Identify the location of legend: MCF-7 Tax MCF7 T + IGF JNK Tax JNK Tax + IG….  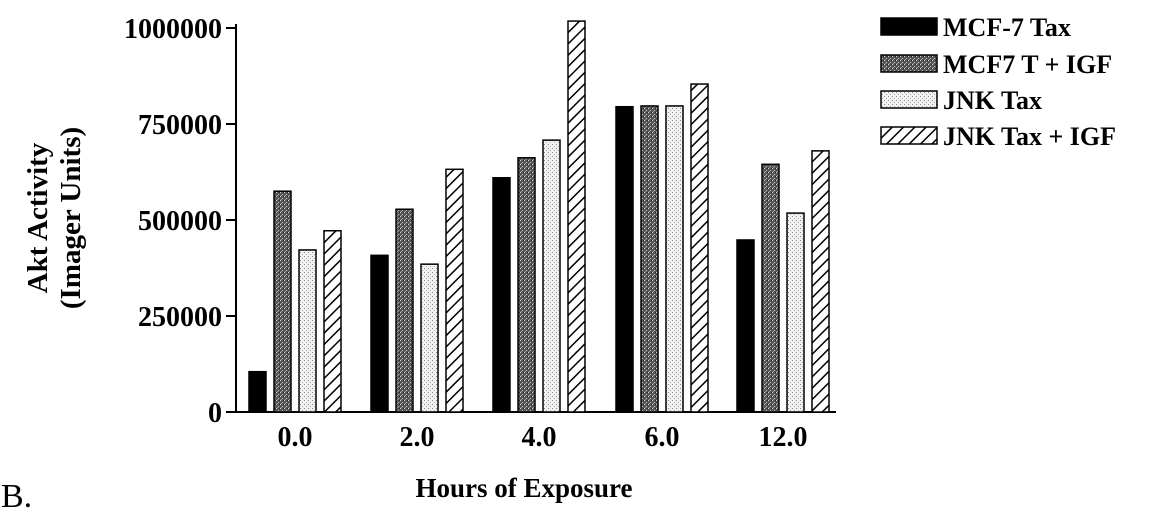
(998, 82).